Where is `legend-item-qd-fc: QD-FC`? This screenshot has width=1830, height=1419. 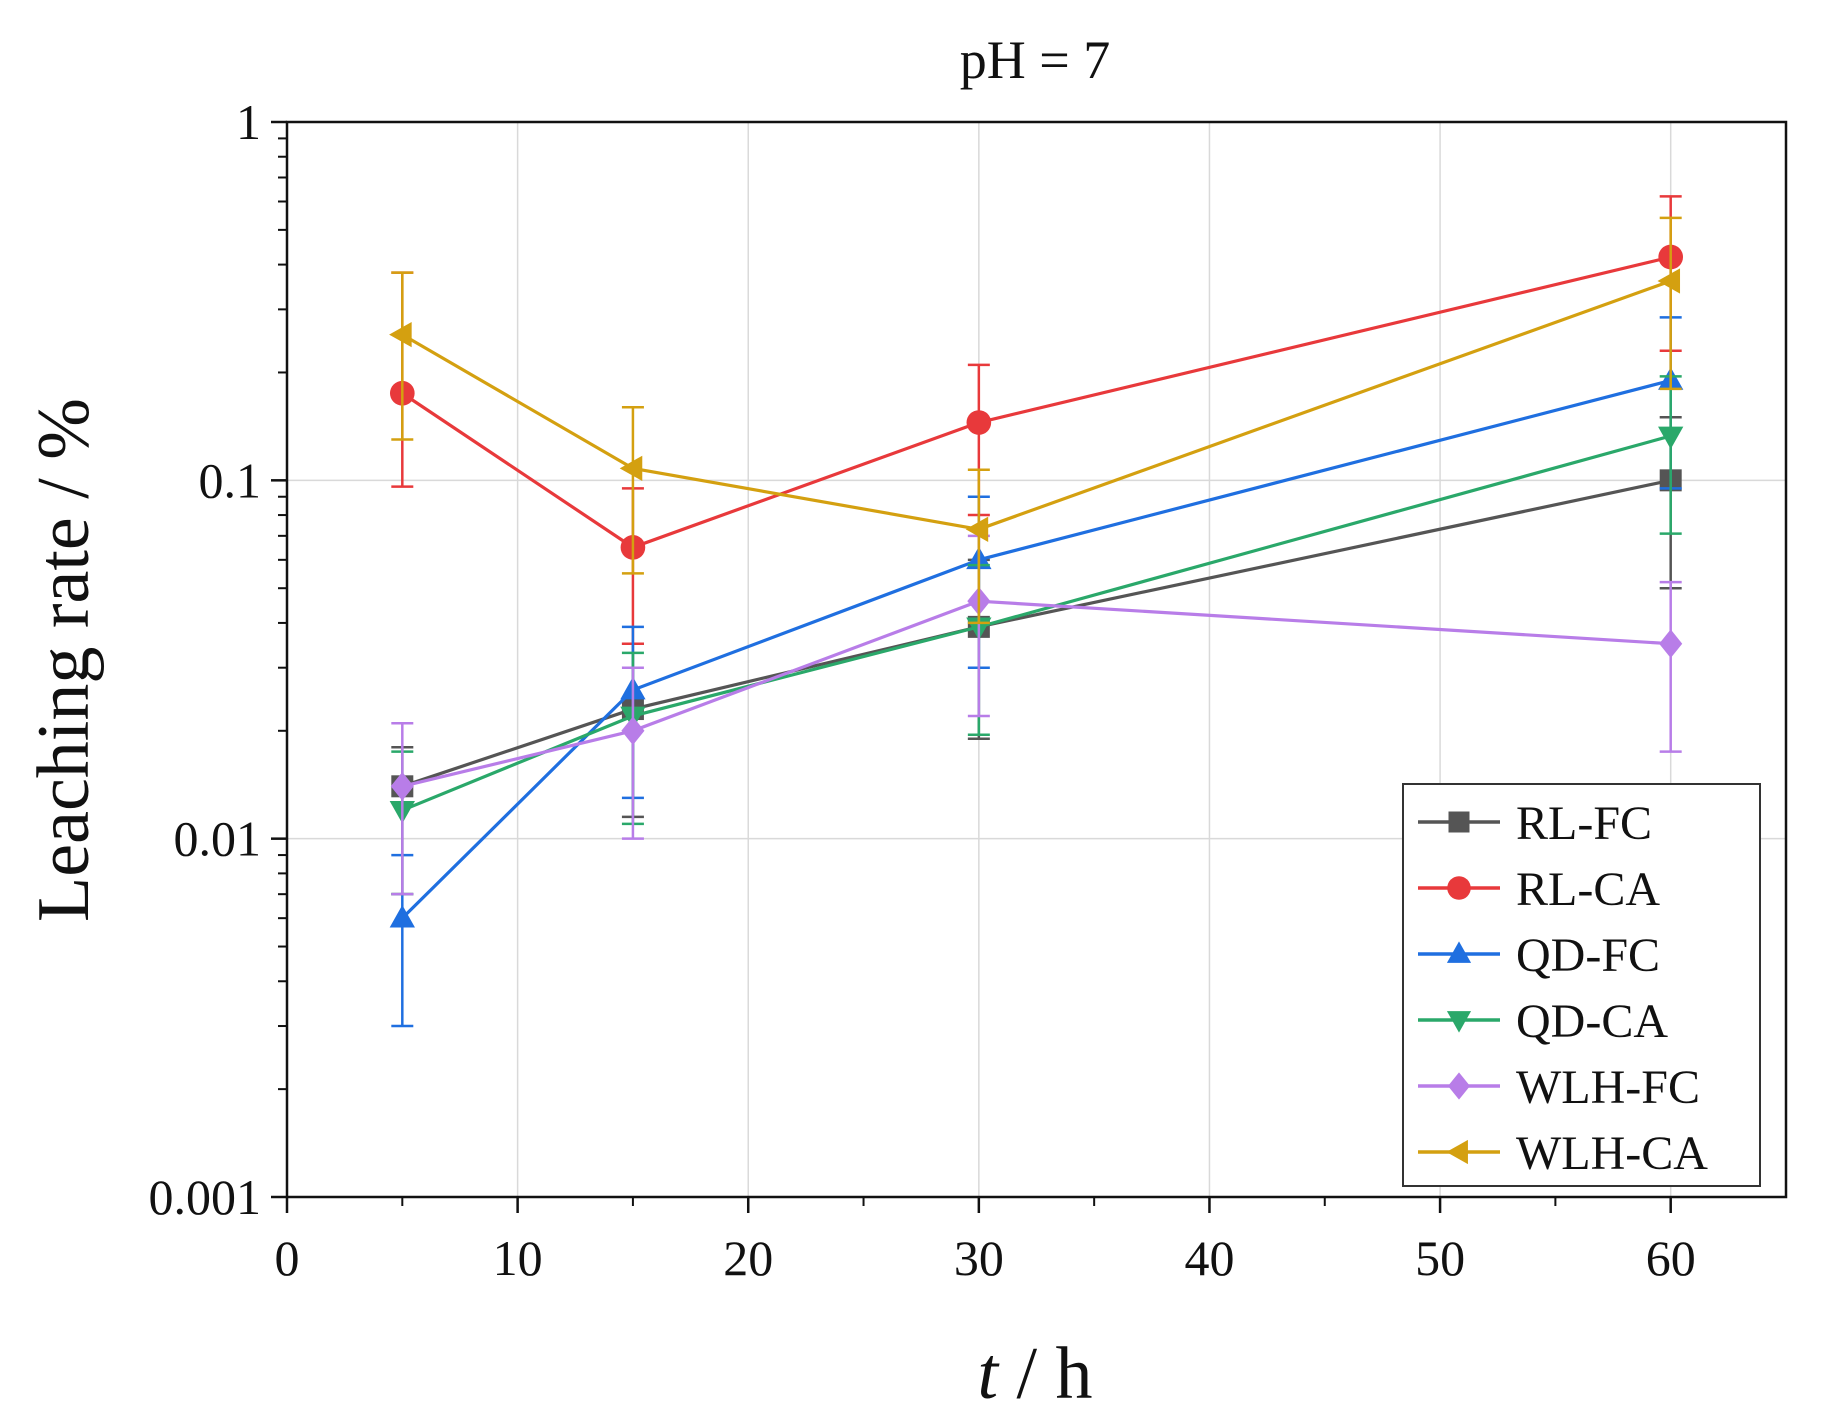
legend-item-qd-fc: QD-FC is located at coordinates (1539, 955).